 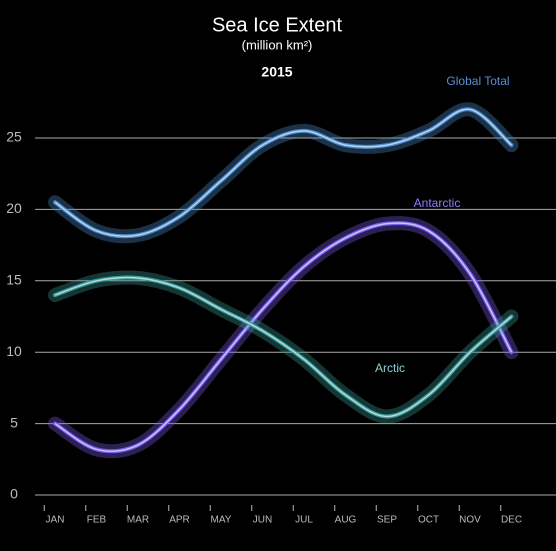 I want to click on y-tick-label: 25, so click(x=14, y=137).